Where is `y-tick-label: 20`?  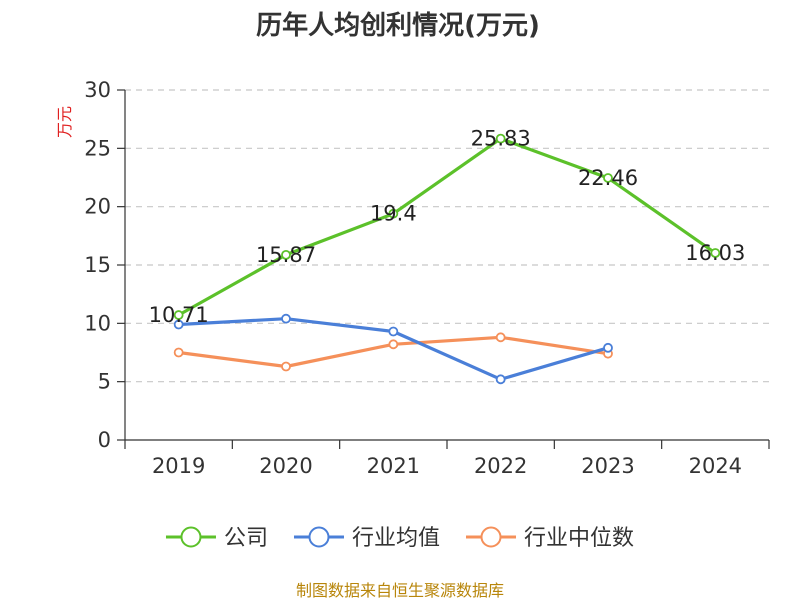 y-tick-label: 20 is located at coordinates (97, 207).